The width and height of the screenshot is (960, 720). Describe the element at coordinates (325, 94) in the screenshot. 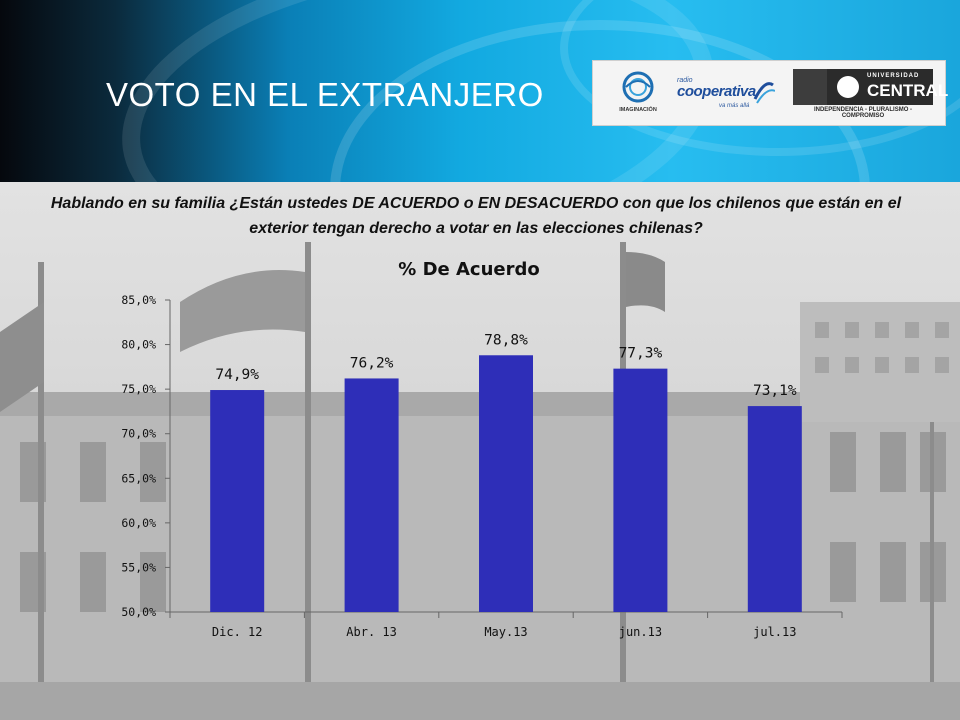

I see `page-title: VOTO EN EL EXTRANJERO` at that location.